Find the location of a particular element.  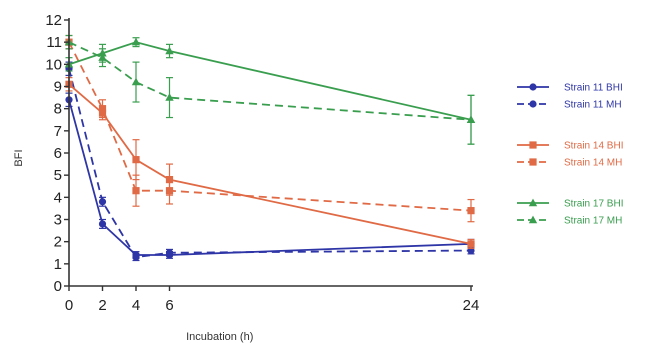

y-tick-label-10: 10 is located at coordinates (53, 64).